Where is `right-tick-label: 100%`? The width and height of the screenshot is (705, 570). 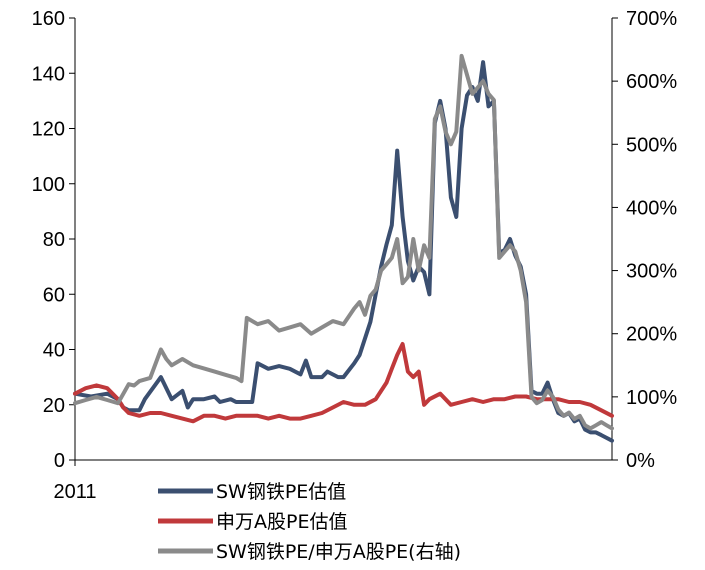 right-tick-label: 100% is located at coordinates (651, 398).